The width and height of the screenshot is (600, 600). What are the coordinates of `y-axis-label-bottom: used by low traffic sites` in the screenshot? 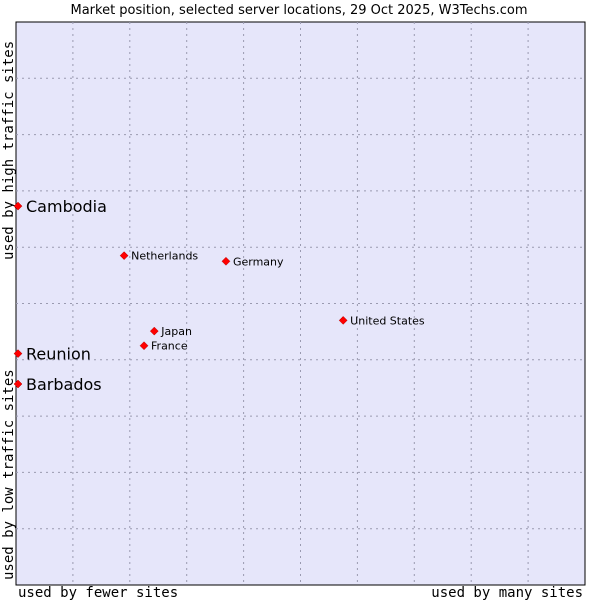 It's located at (9, 474).